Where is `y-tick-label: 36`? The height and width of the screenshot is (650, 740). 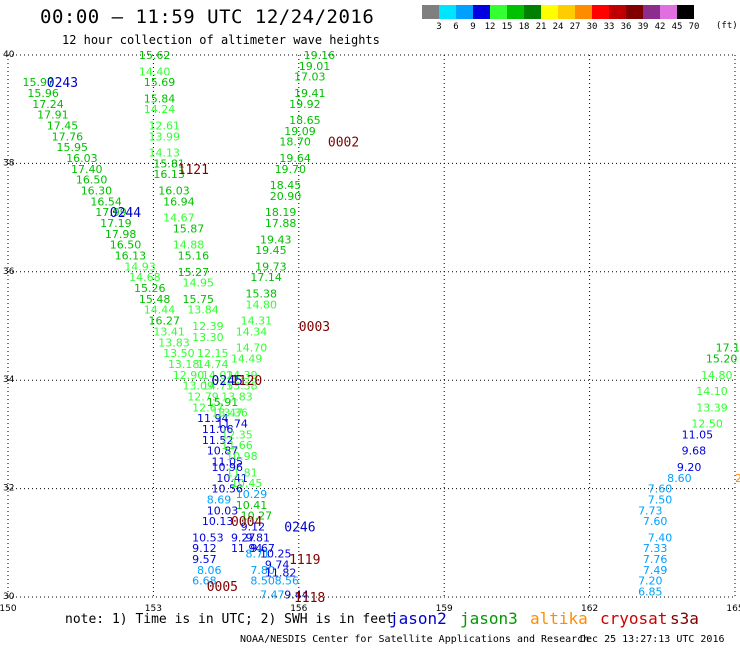
y-tick-label: 36 is located at coordinates (9, 272).